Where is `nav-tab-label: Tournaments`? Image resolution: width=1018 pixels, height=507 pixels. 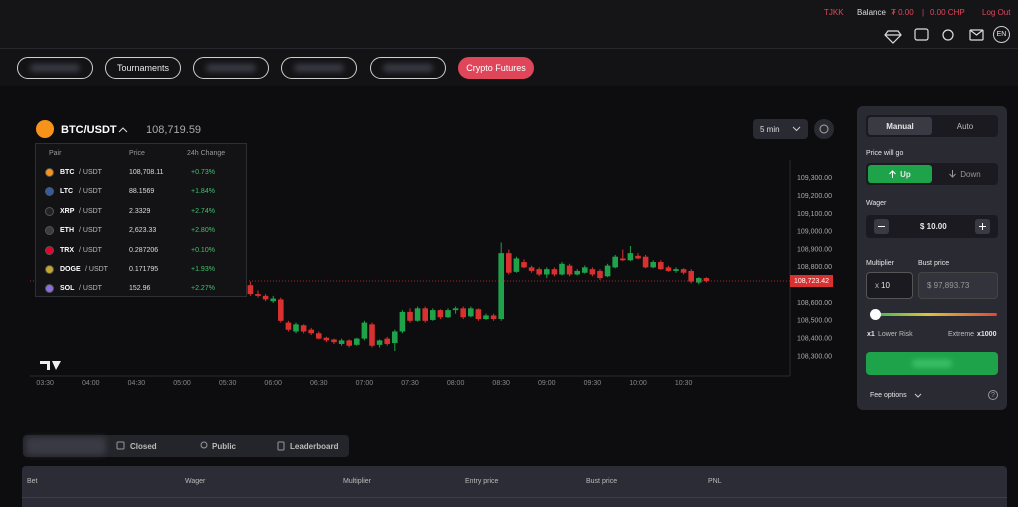 nav-tab-label: Tournaments is located at coordinates (143, 68).